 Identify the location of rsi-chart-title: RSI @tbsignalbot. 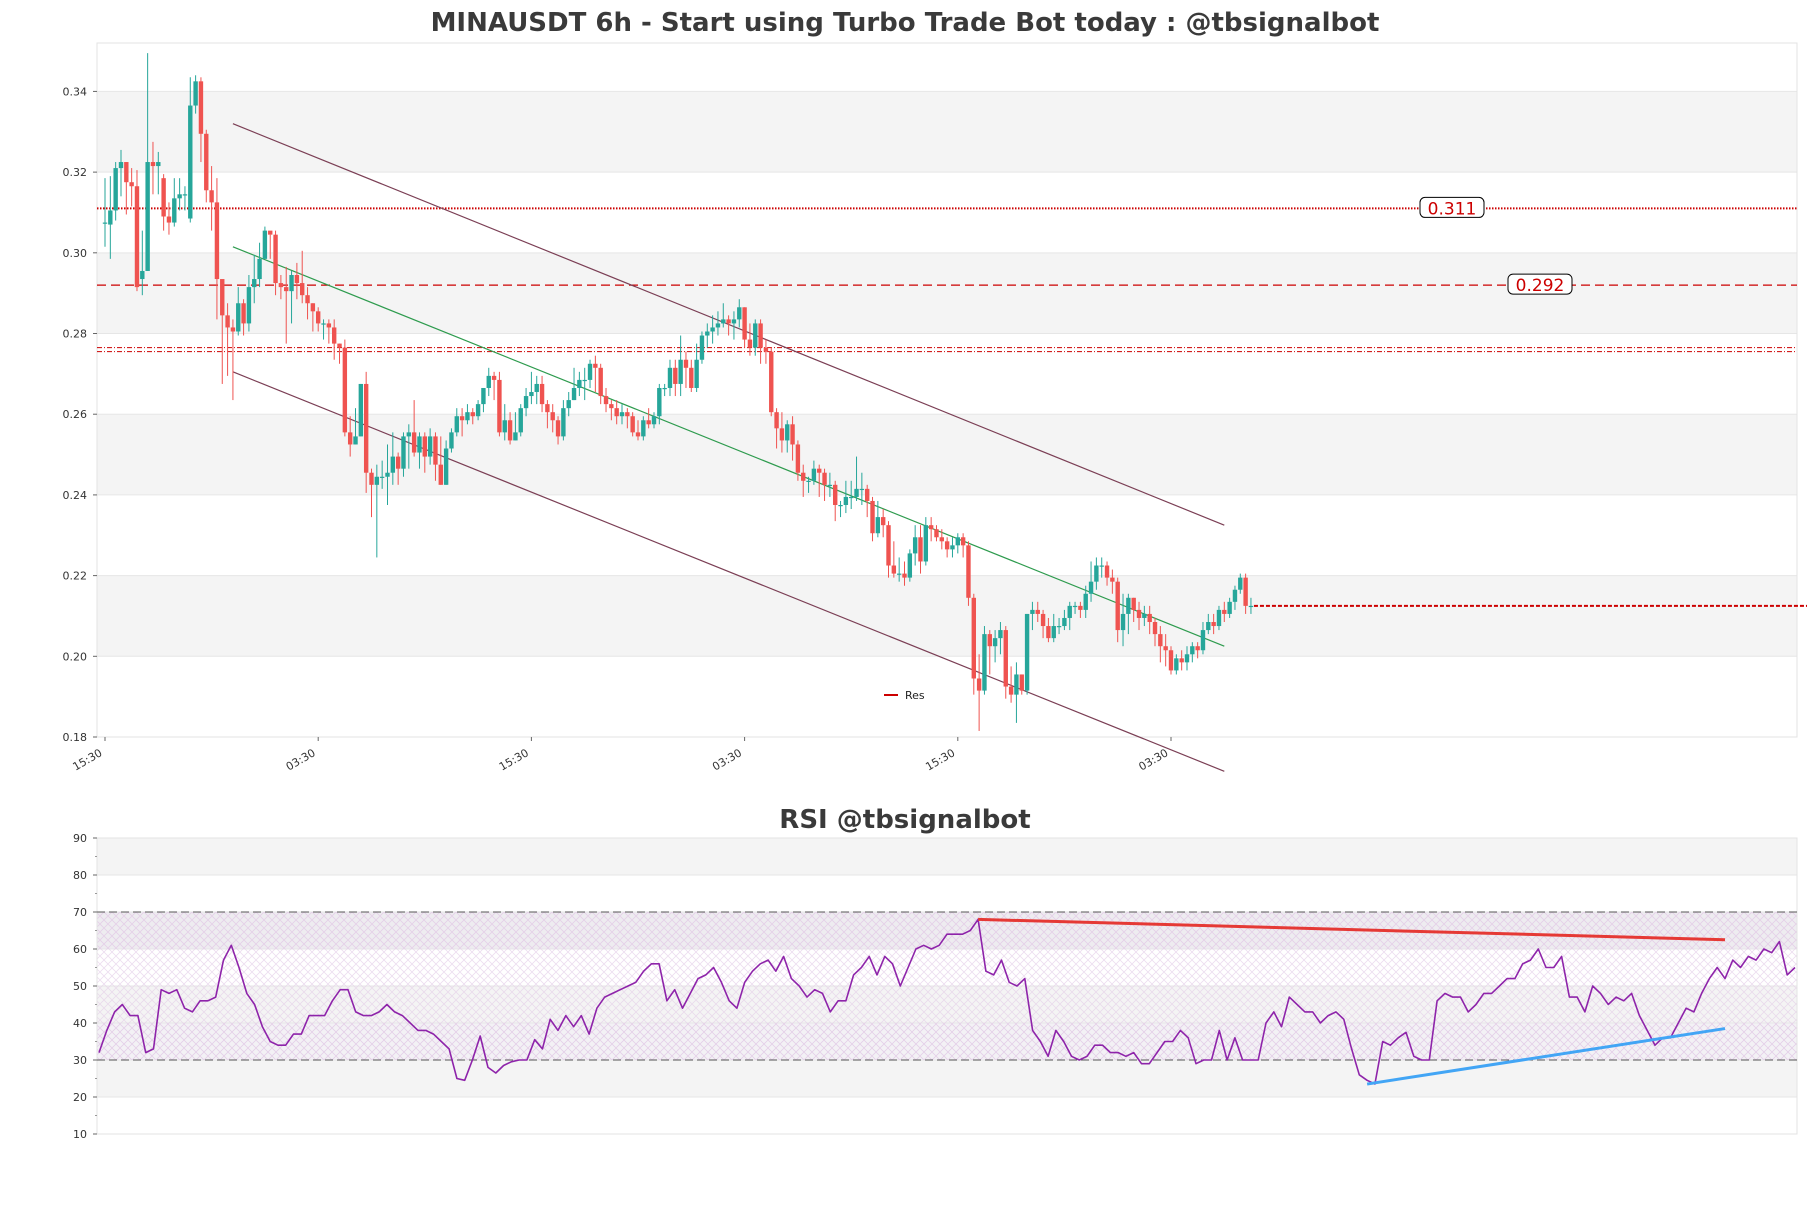
(904, 820).